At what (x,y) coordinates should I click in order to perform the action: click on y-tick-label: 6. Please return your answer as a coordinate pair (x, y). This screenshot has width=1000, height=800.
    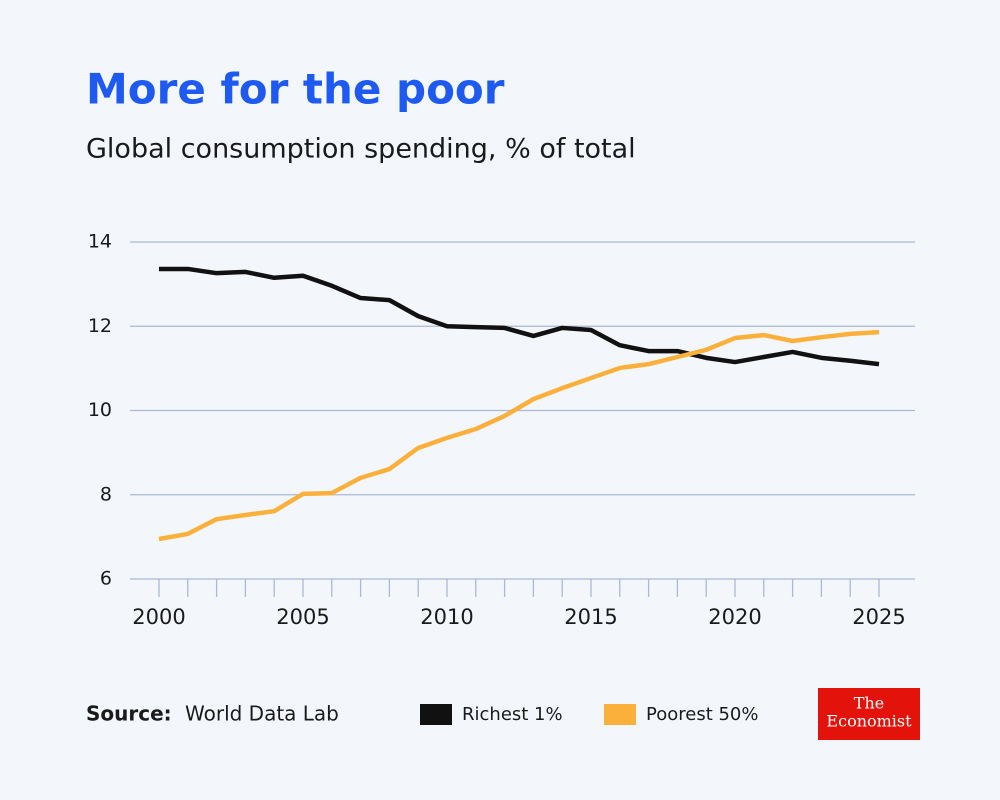
    Looking at the image, I should click on (106, 579).